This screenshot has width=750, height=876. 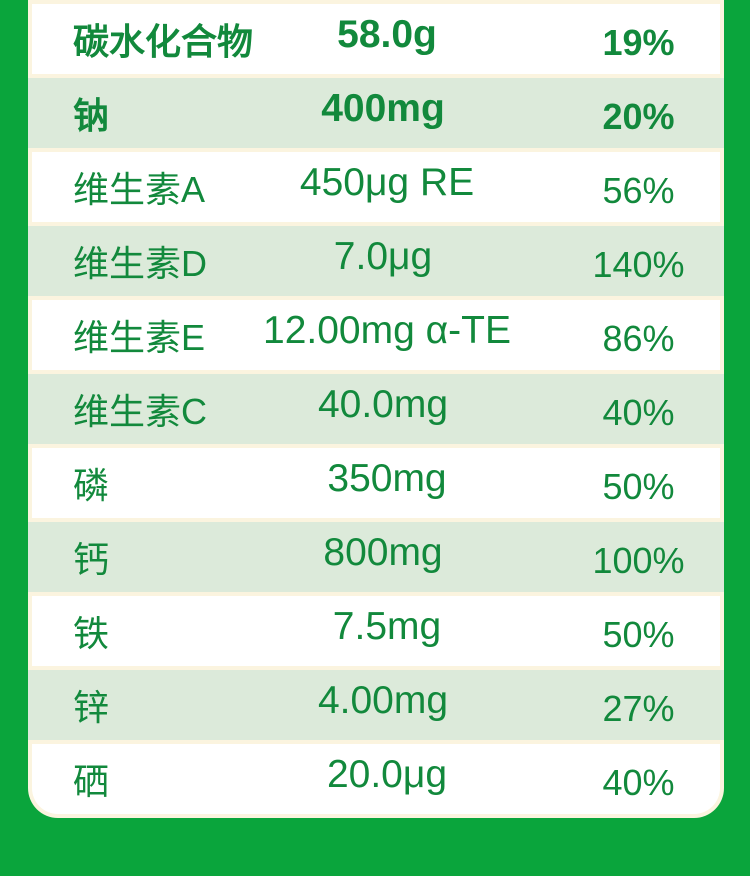 I want to click on nutrition-table-row: 维生素C 40.0mg 40%, so click(x=376, y=409).